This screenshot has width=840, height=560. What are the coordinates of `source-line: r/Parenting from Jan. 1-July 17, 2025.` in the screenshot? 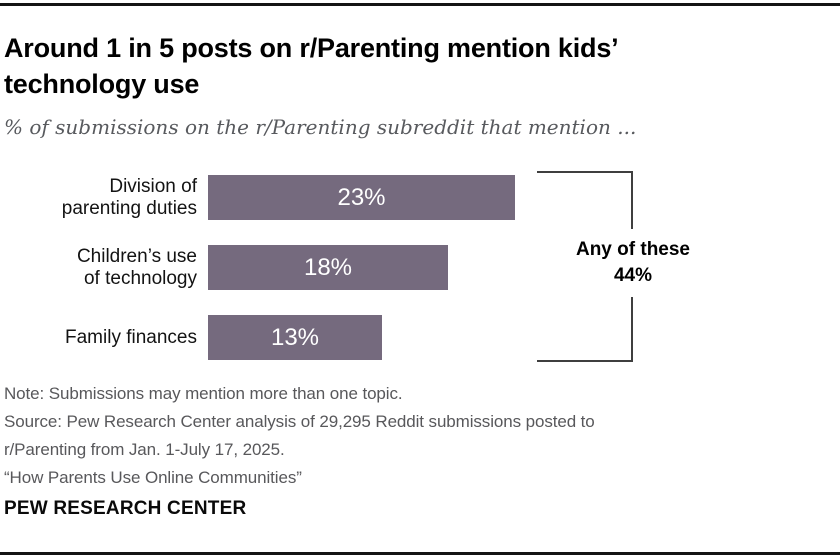 It's located at (144, 449).